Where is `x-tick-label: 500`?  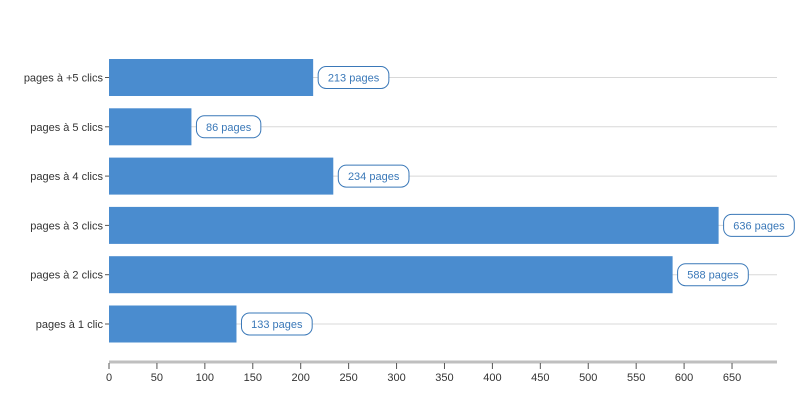
x-tick-label: 500 is located at coordinates (588, 378).